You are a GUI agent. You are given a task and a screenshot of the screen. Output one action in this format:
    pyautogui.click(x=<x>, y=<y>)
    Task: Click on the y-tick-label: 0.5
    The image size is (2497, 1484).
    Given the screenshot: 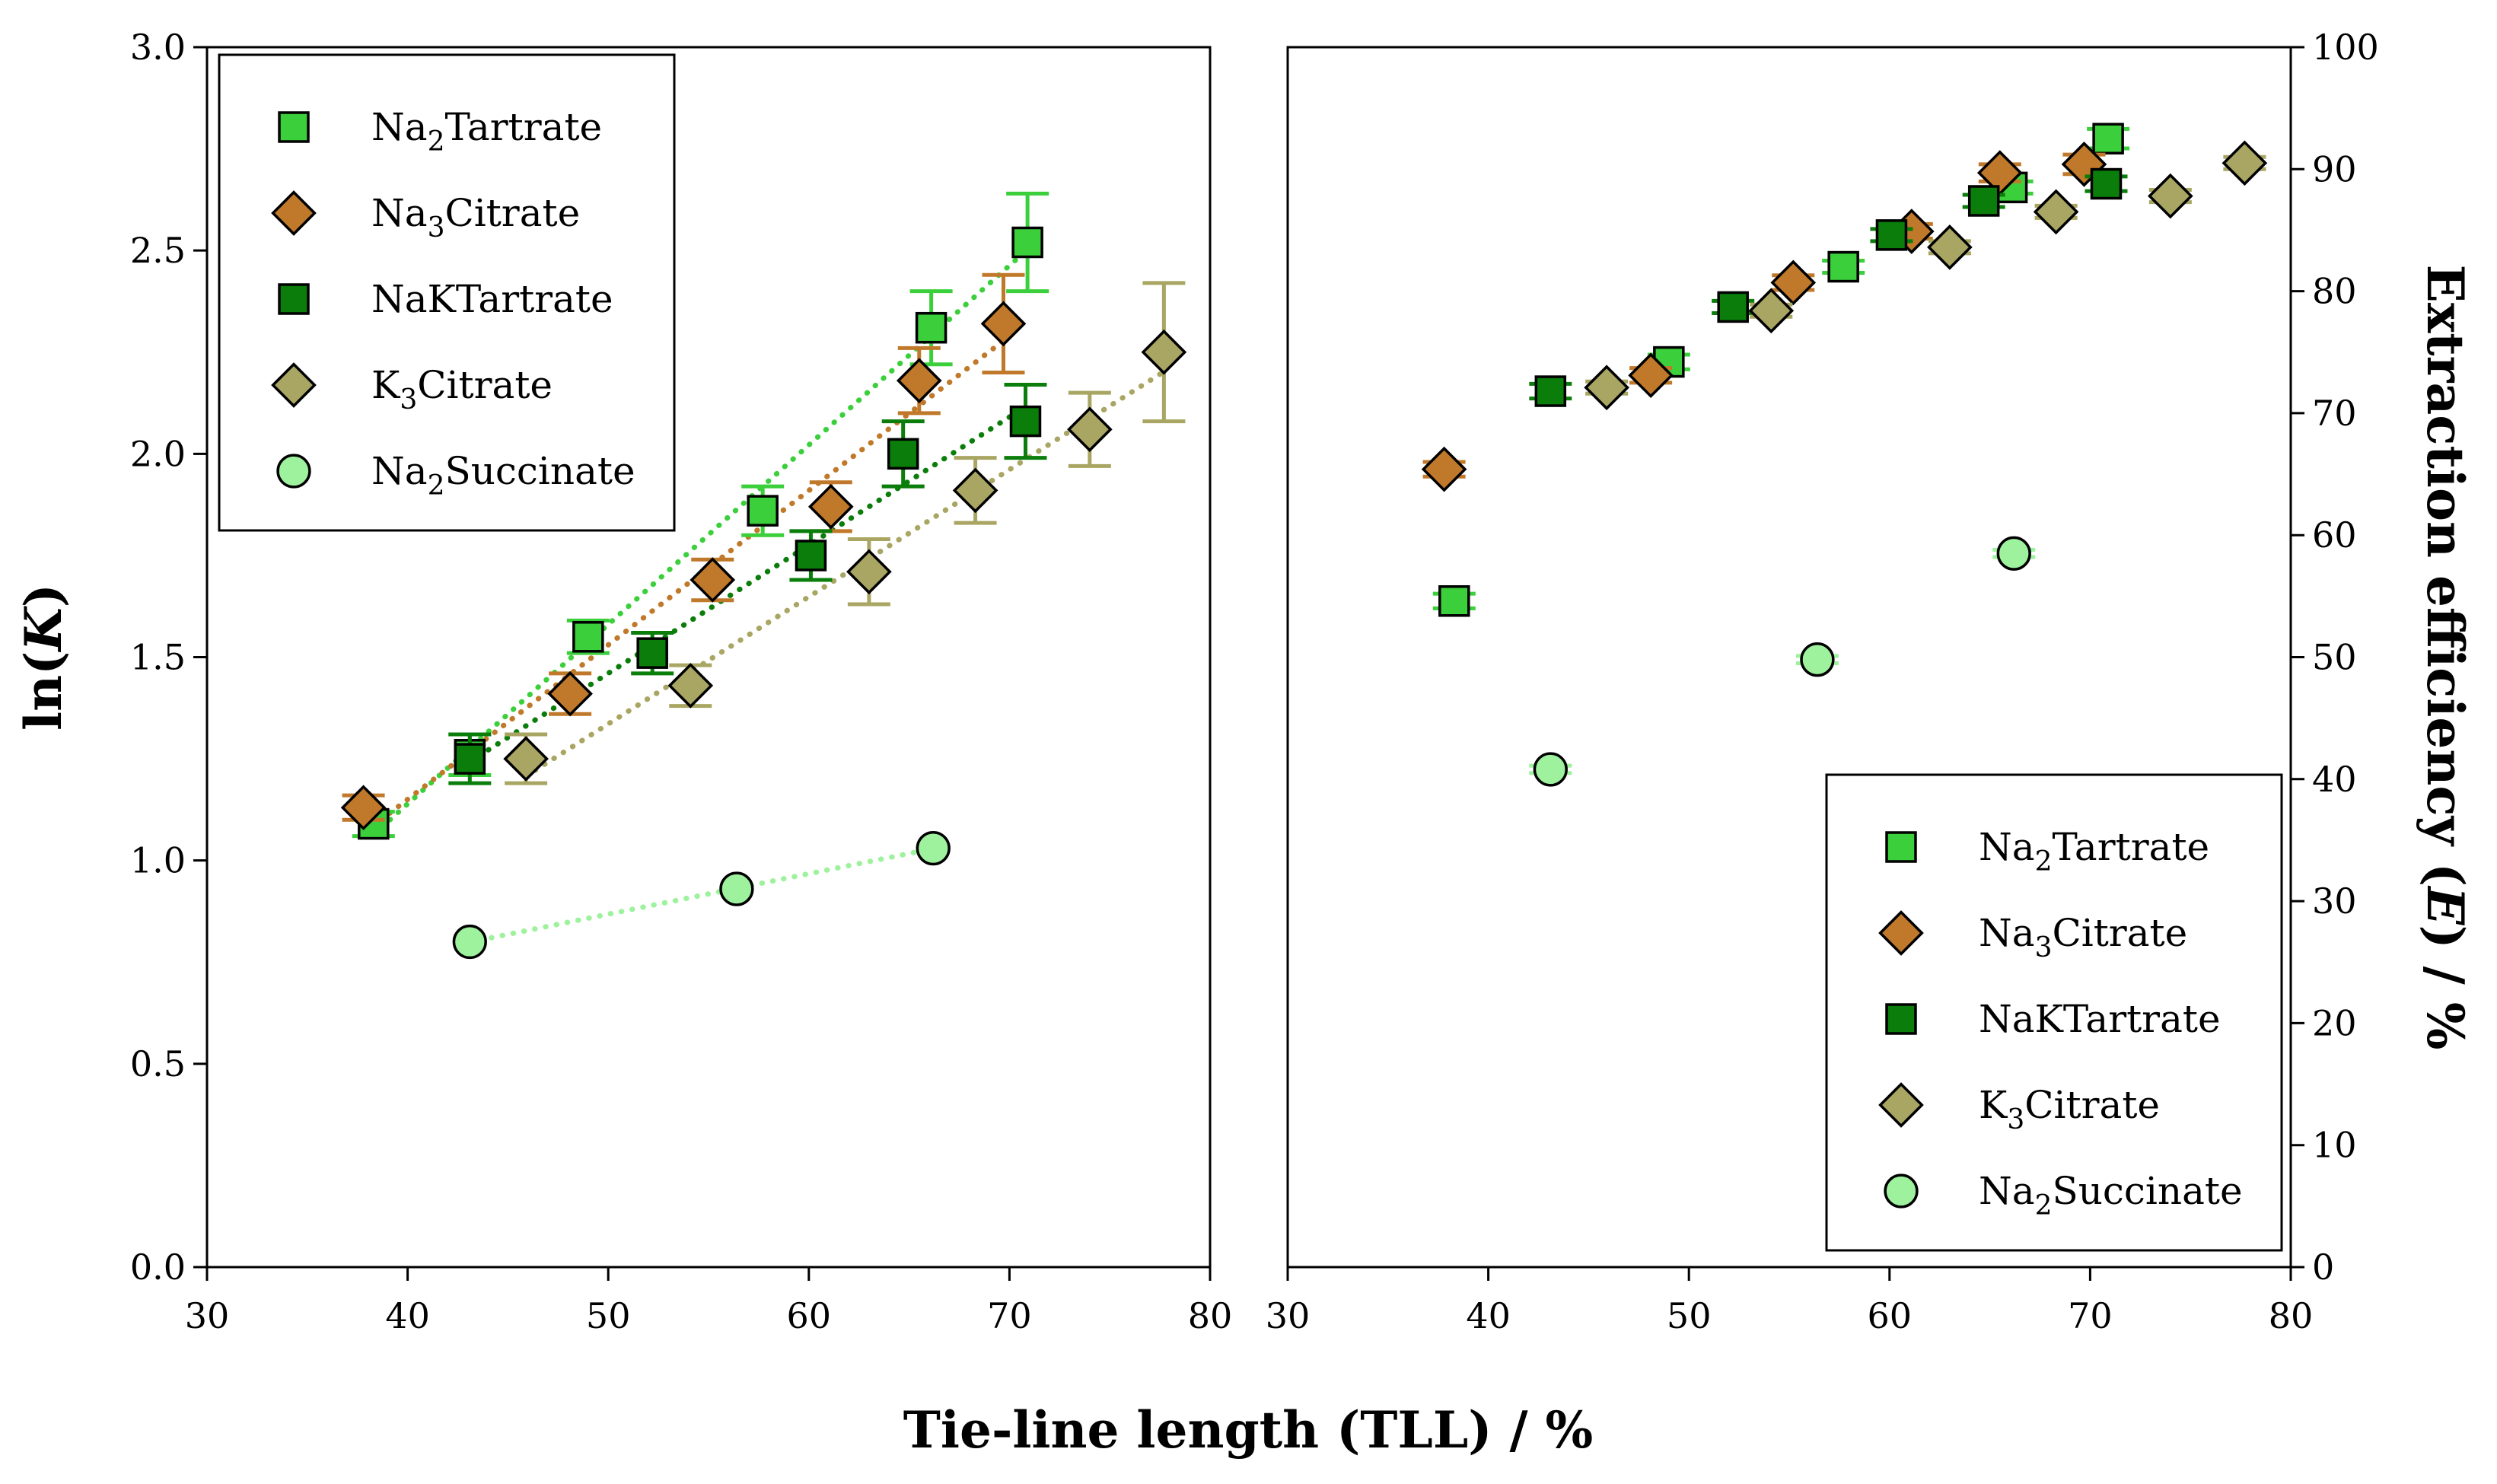 What is the action you would take?
    pyautogui.click(x=158, y=1063)
    